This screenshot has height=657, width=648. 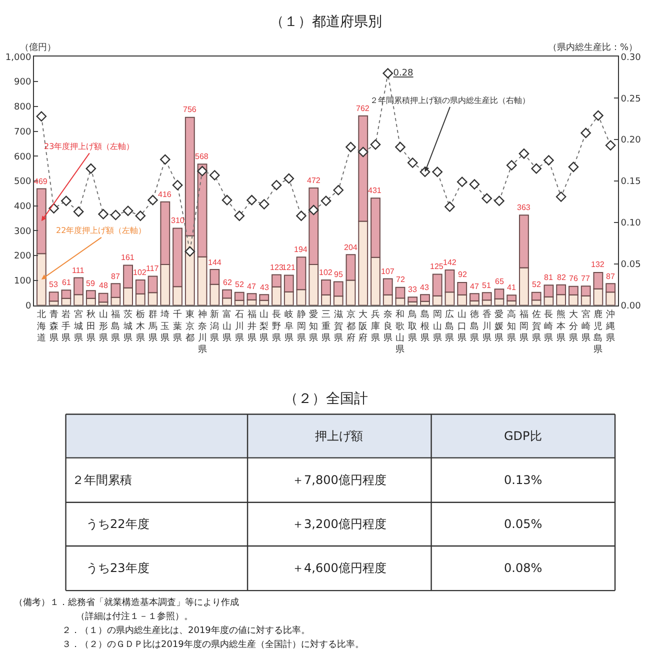 What do you see at coordinates (213, 644) in the screenshot?
I see `text: ３．（２）のＧＤＰ比は2019年度の県内総生産（全国計）に対する比率。` at bounding box center [213, 644].